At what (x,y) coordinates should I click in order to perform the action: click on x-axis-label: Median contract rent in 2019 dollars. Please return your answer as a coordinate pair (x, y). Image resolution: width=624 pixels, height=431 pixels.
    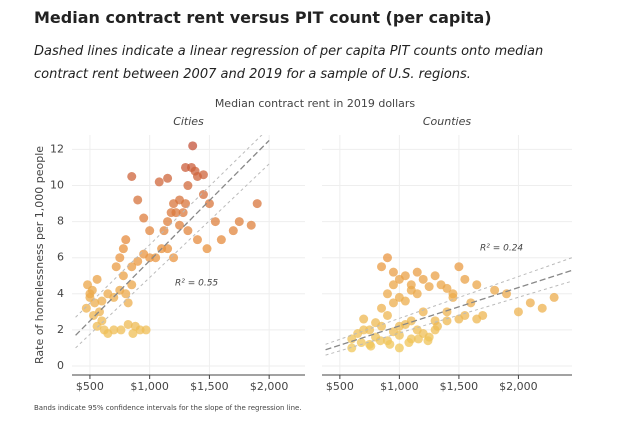
    Looking at the image, I should click on (315, 103).